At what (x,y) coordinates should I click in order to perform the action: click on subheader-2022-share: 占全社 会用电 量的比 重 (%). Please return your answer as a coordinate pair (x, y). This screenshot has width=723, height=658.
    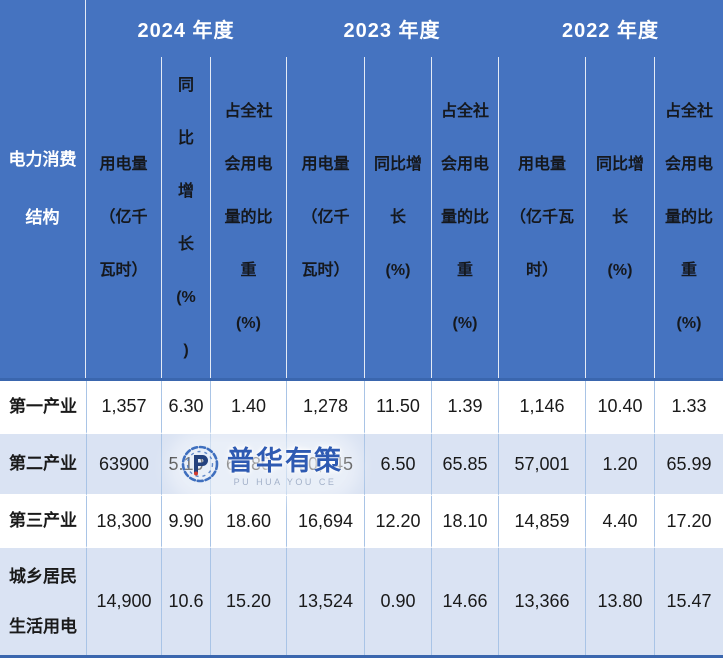
    Looking at the image, I should click on (688, 217).